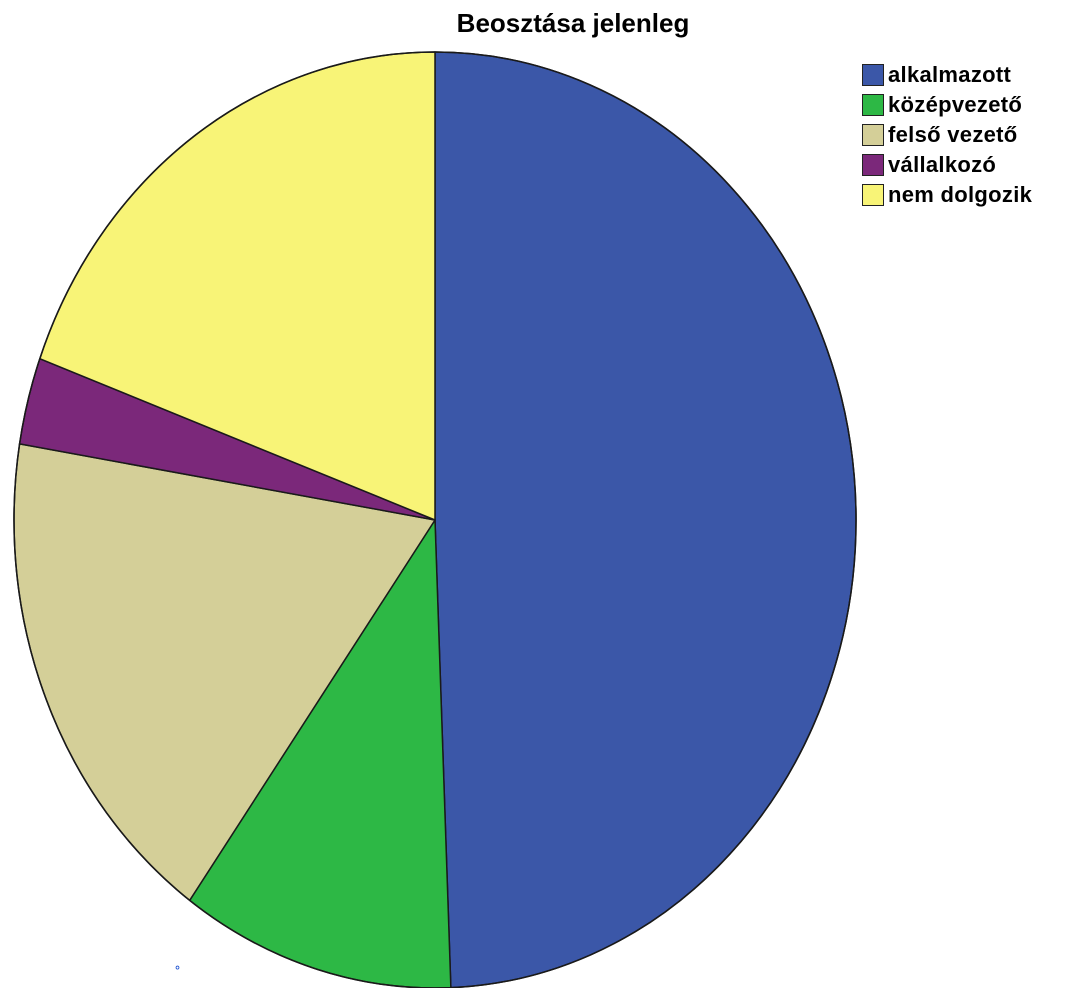 The image size is (1068, 988). I want to click on legend-label: nem dolgozik, so click(960, 194).